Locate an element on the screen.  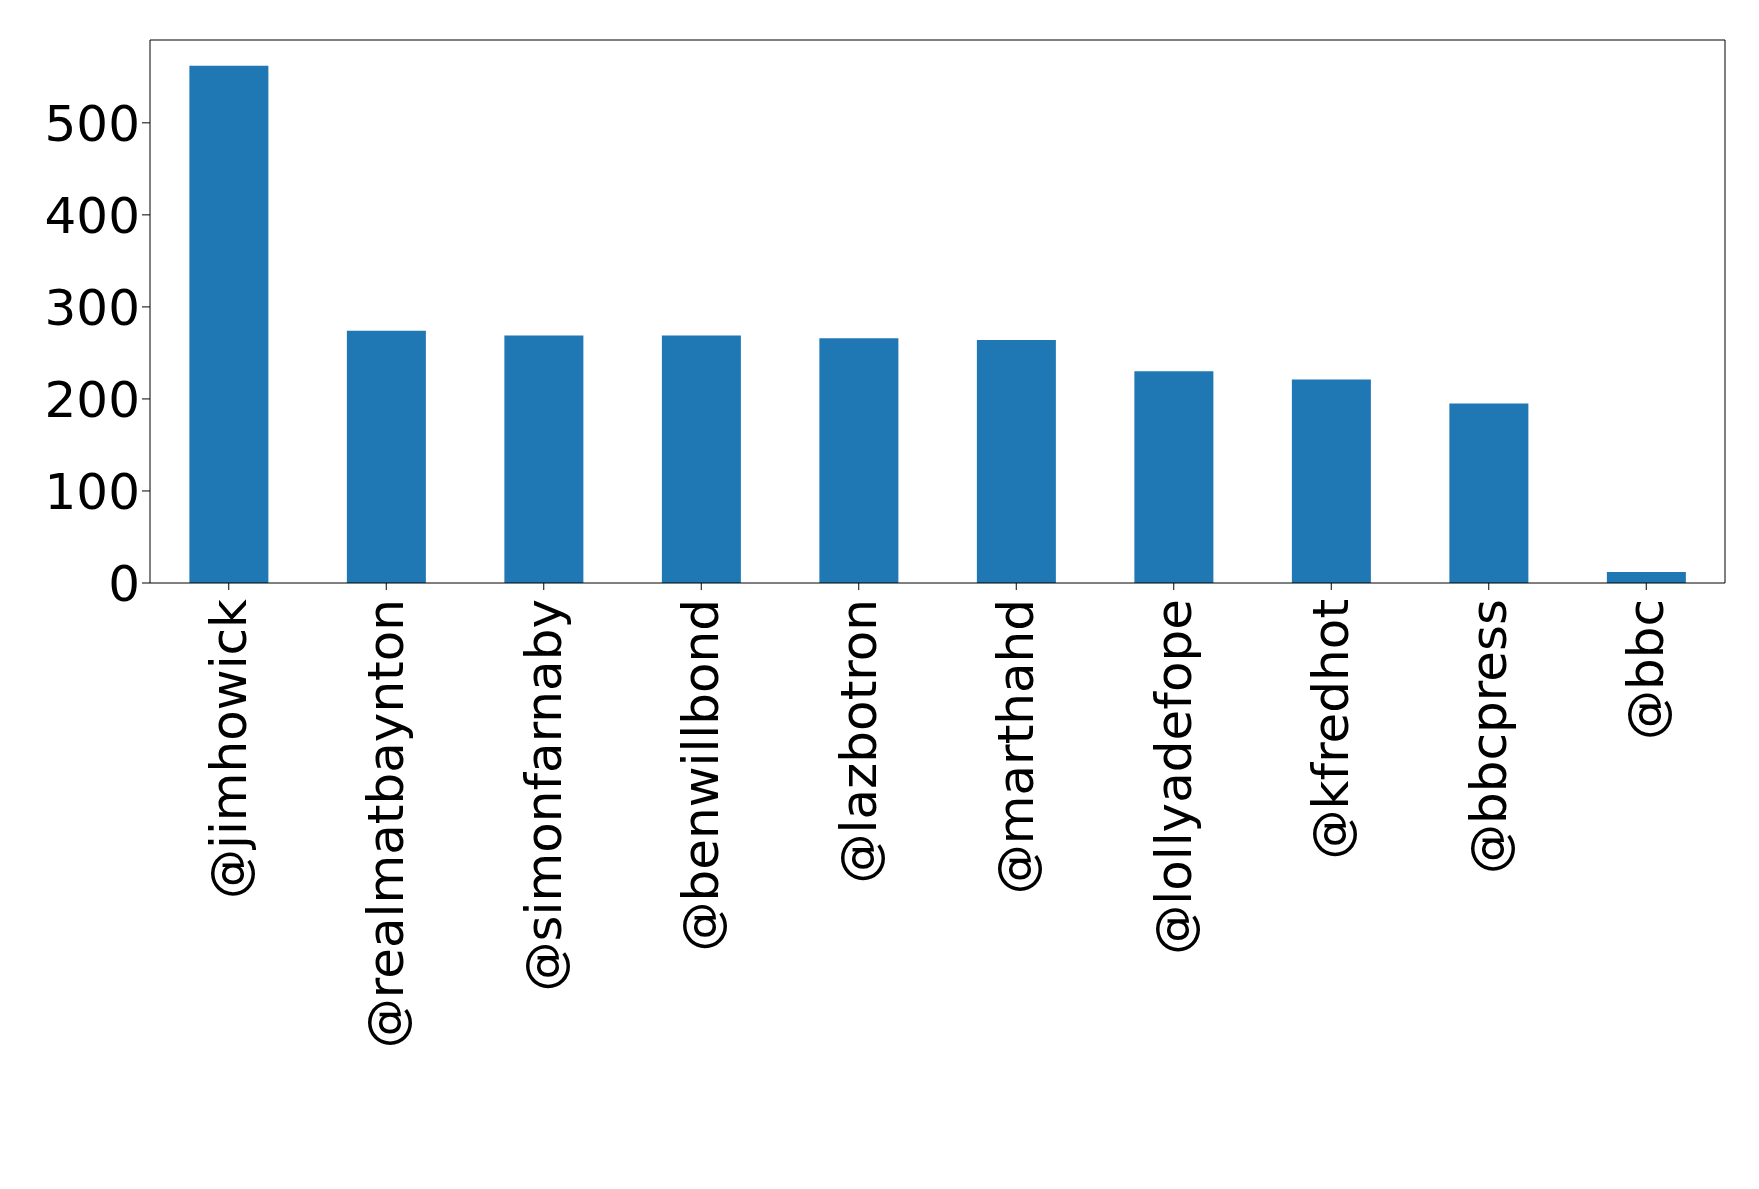
y-tick-label: 0 is located at coordinates (124, 583).